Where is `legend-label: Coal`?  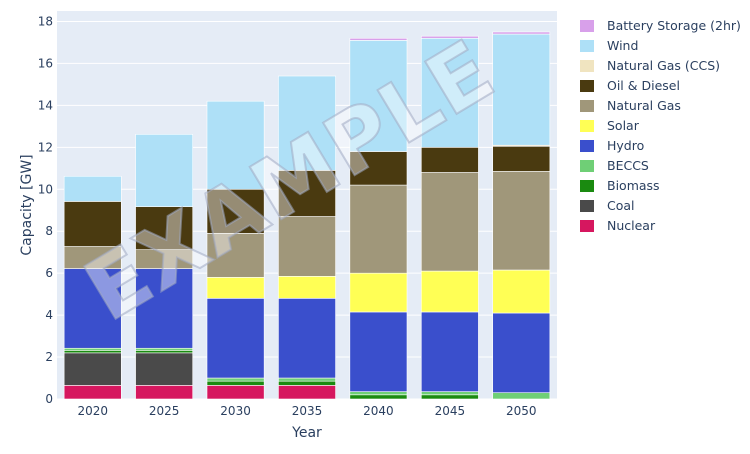 legend-label: Coal is located at coordinates (621, 205).